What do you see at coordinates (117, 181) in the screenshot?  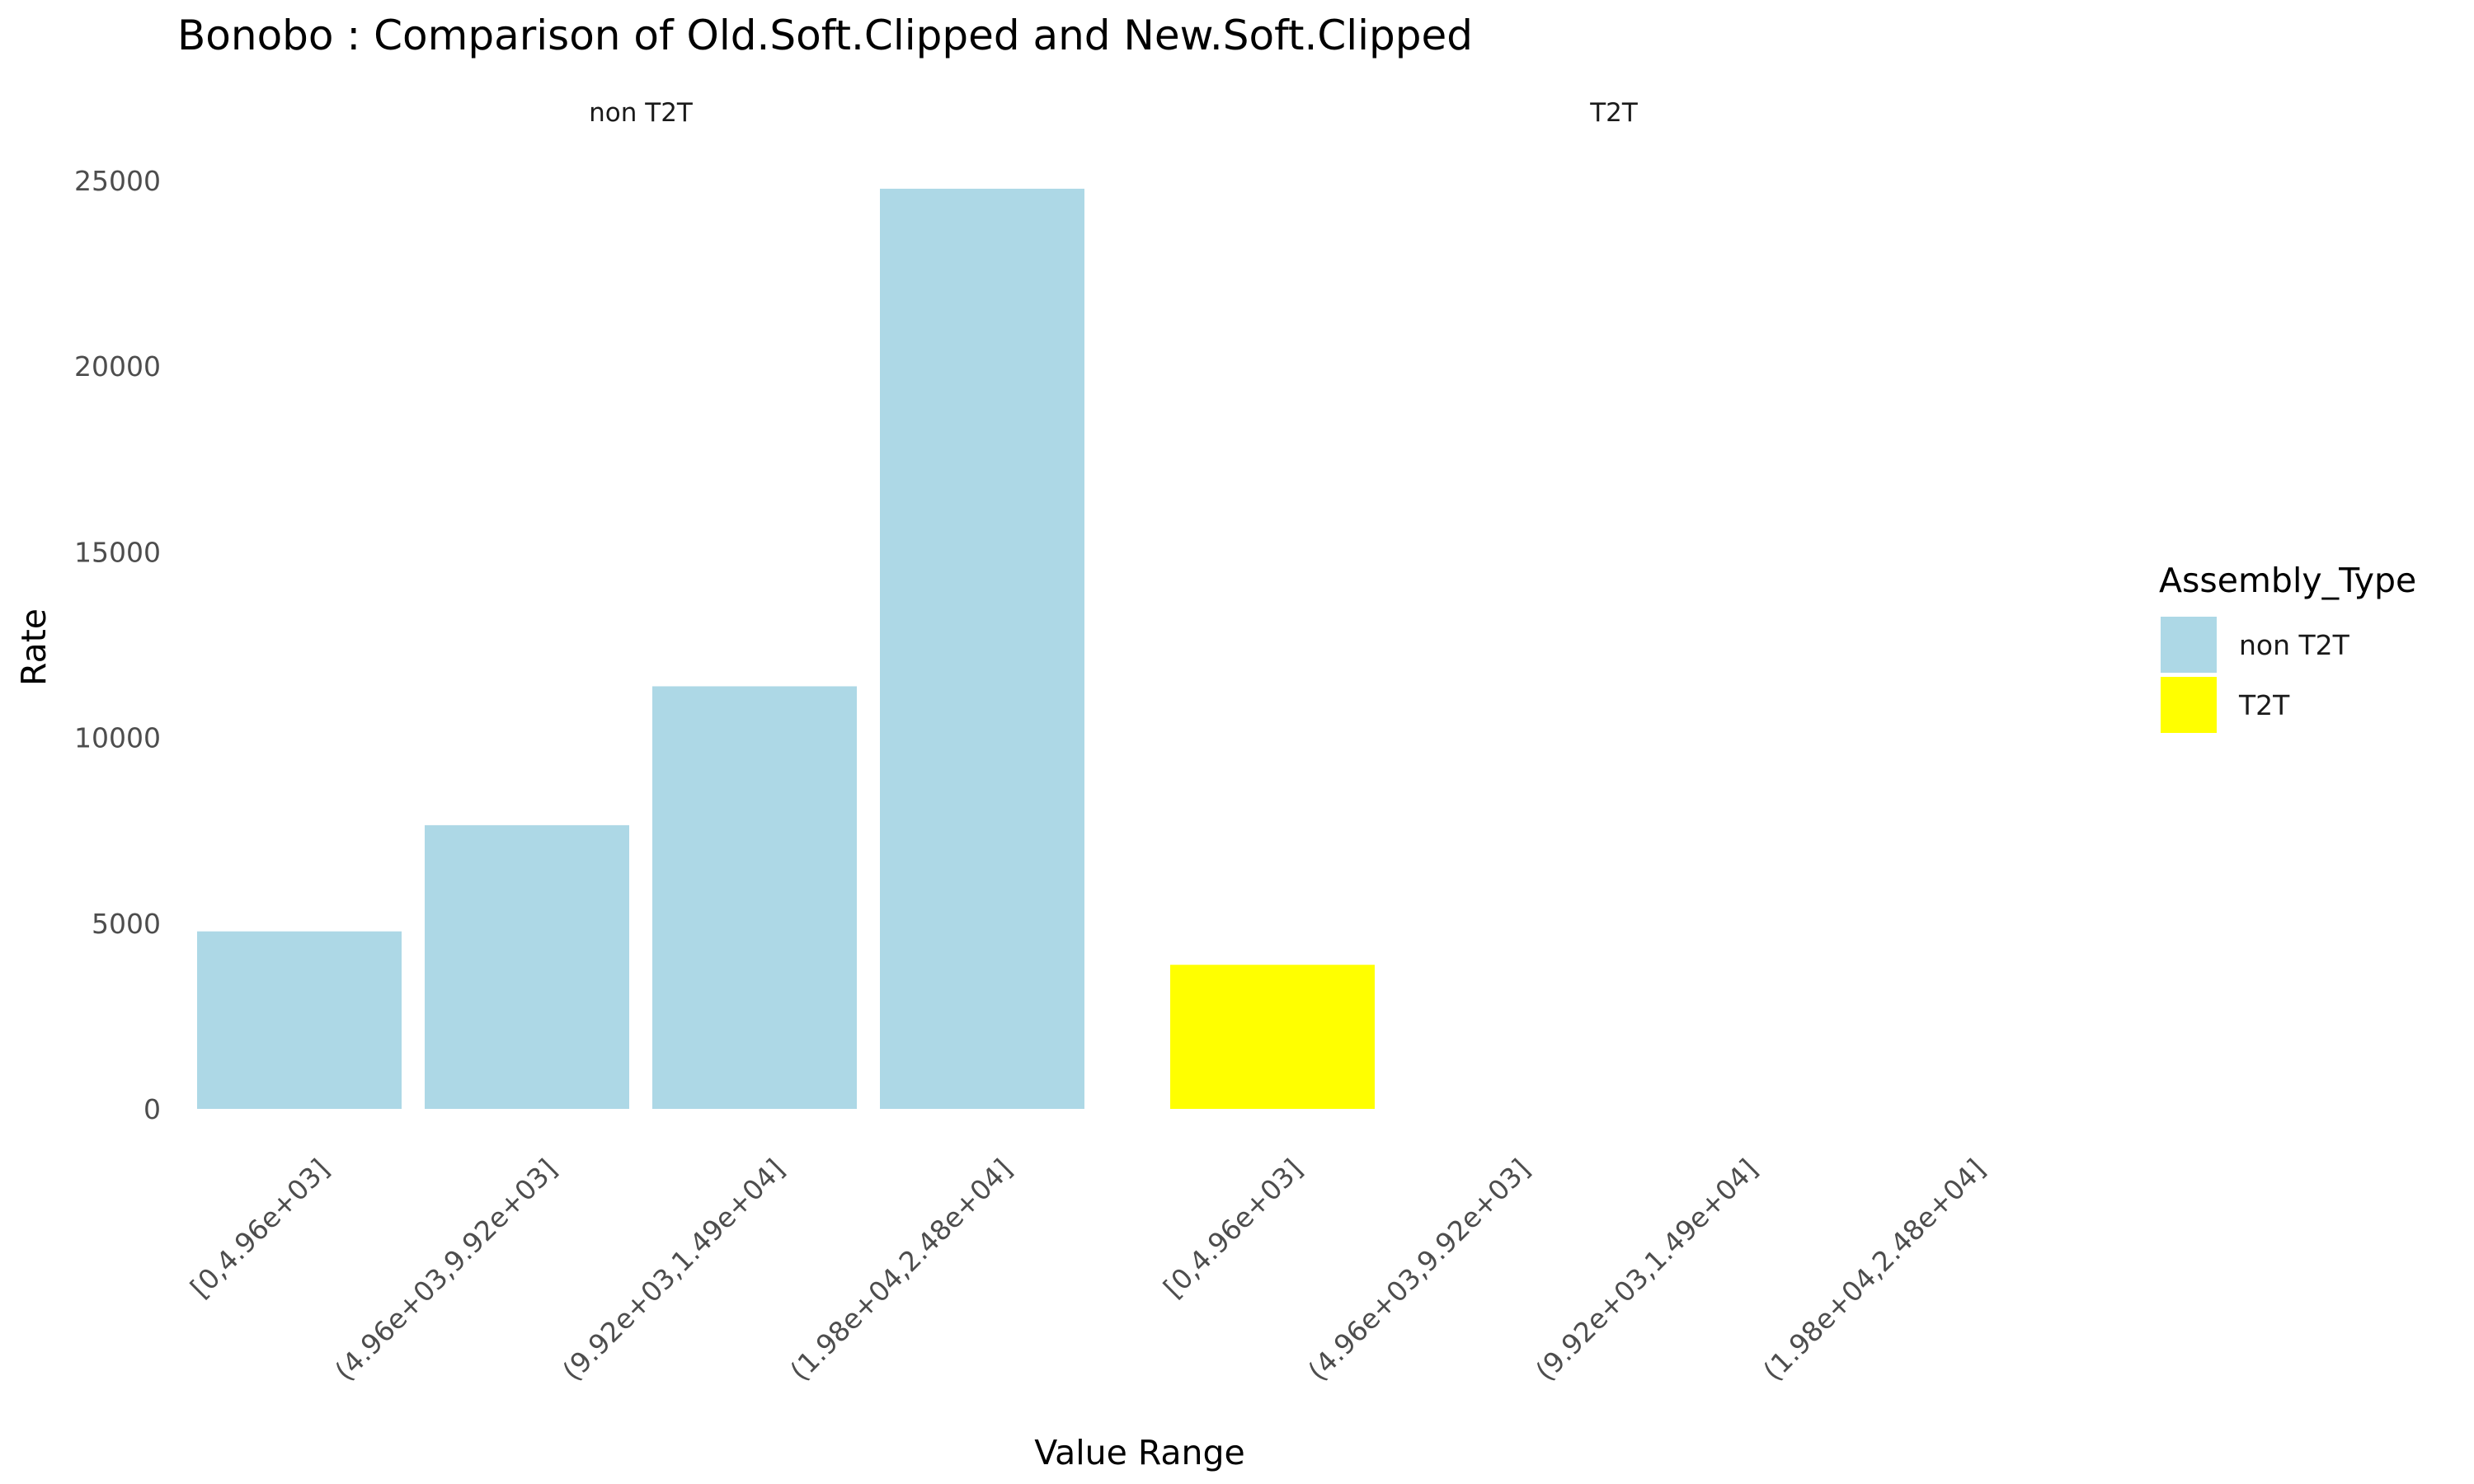 I see `y-tick-label: 25000` at bounding box center [117, 181].